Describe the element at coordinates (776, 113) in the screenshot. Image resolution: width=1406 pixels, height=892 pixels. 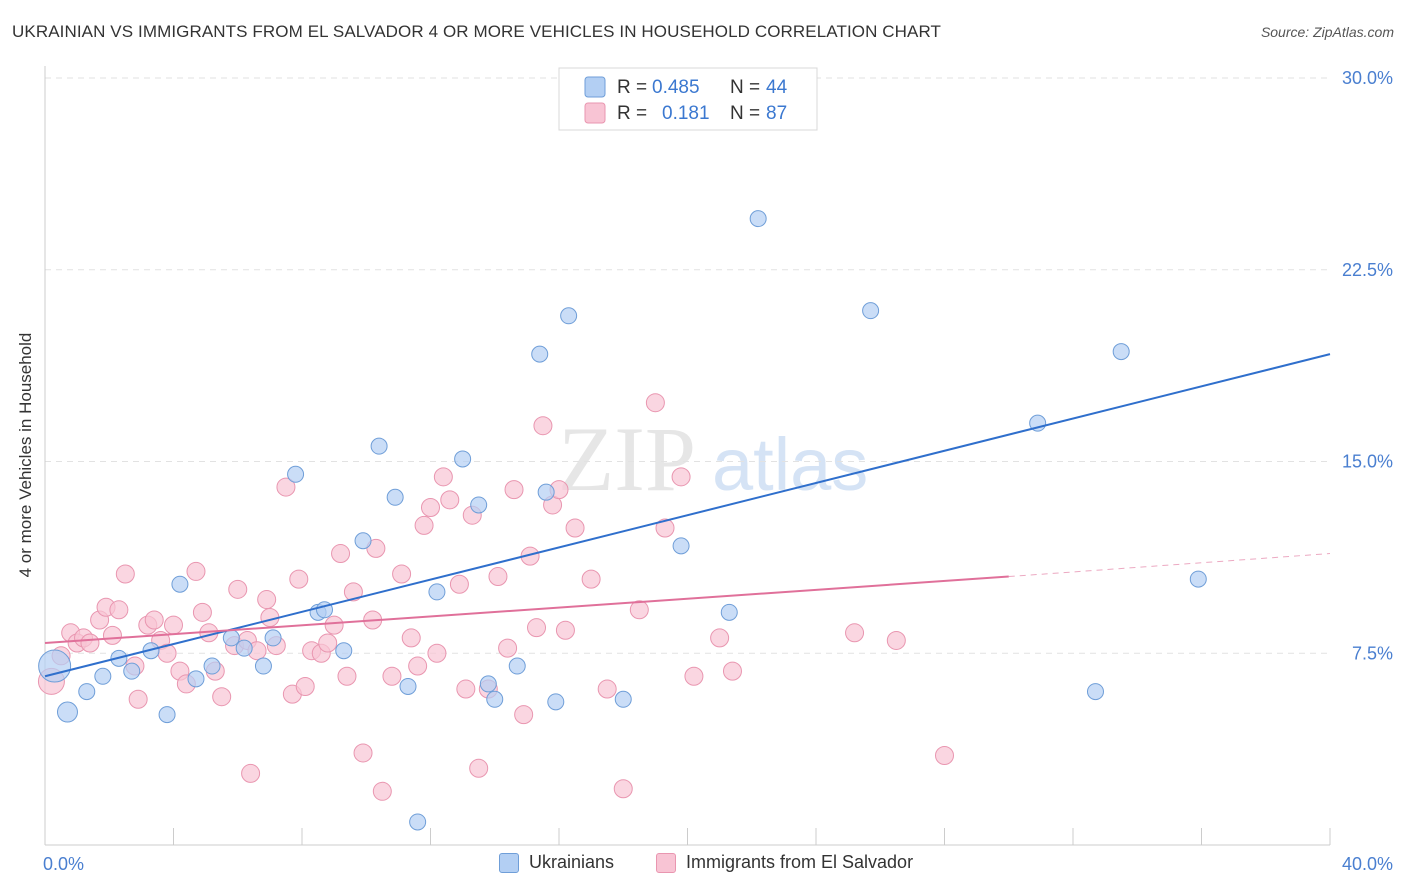
I see `legend-n-value: 87` at that location.